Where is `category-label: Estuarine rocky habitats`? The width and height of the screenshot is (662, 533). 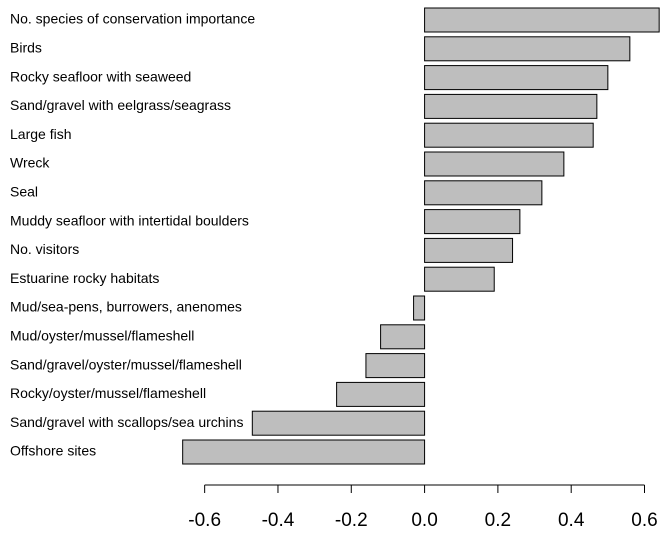
category-label: Estuarine rocky habitats is located at coordinates (84, 278).